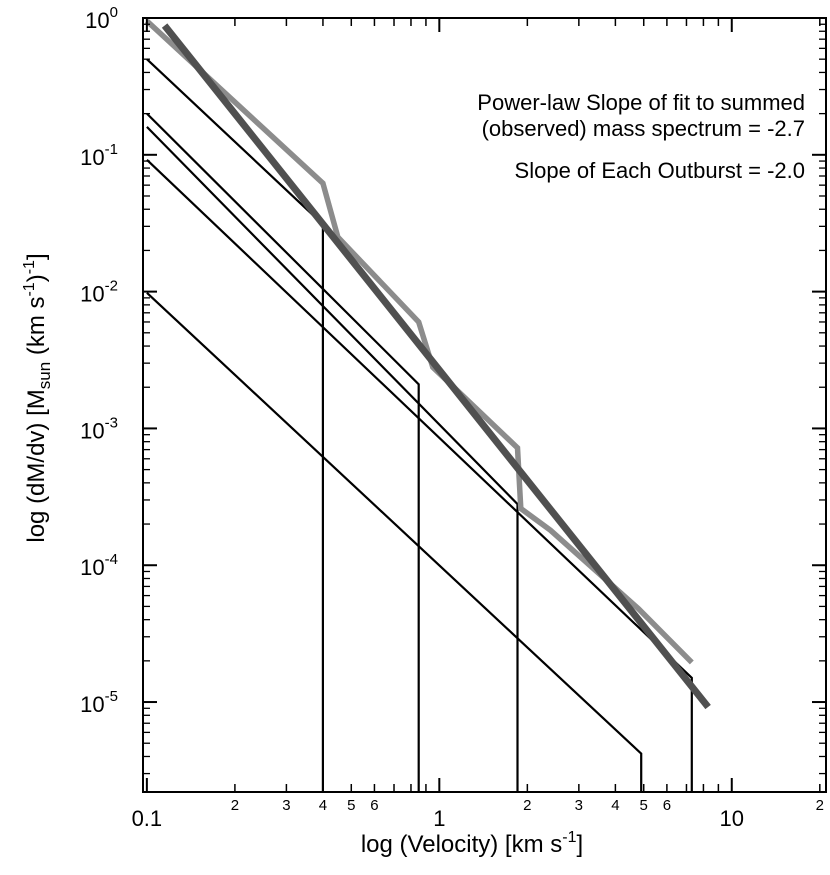  Describe the element at coordinates (37, 397) in the screenshot. I see `y-axis-title: log (dM/dv) [Msun (km s-1)-1]` at that location.